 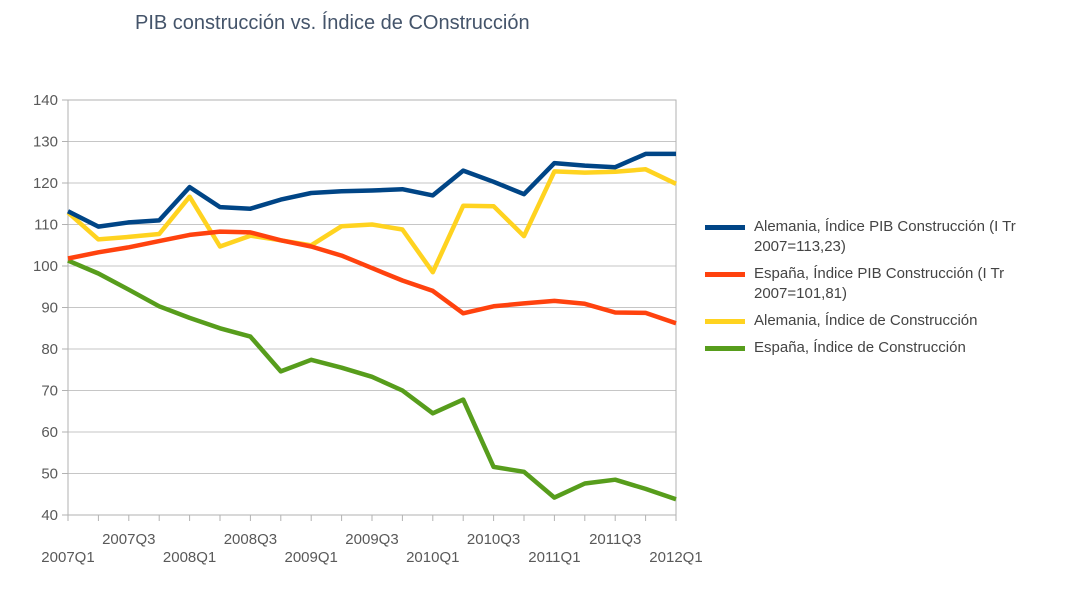 I want to click on y-axis-tick-label: 90, so click(x=49, y=308).